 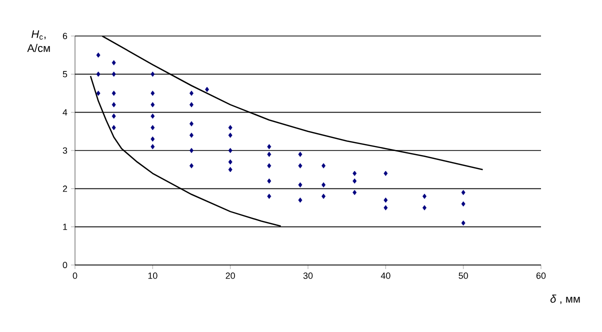 I want to click on line-series, so click(x=186, y=151).